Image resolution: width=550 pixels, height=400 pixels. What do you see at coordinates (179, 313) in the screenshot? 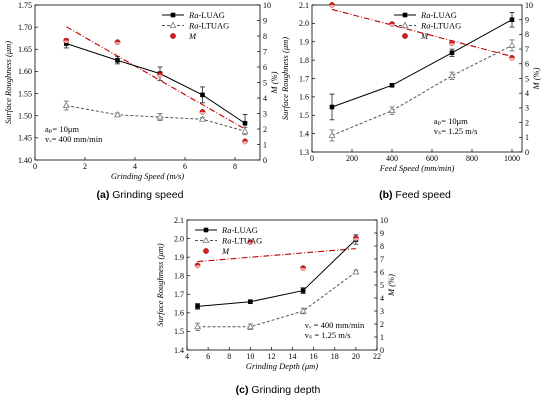
I see `y-tick-label: 1.6` at bounding box center [179, 313].